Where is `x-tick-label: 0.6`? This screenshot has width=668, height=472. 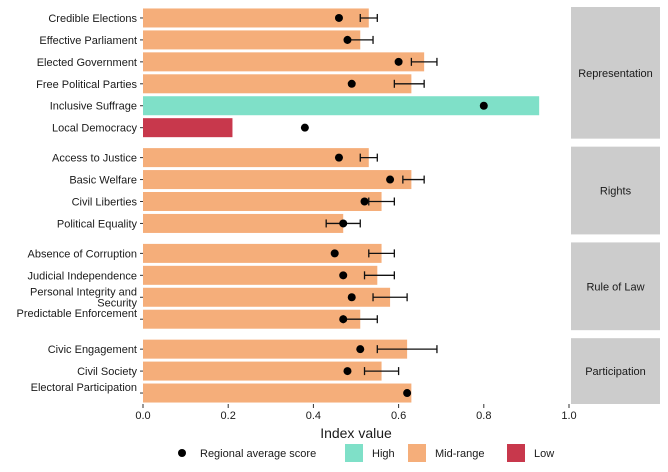
x-tick-label: 0.6 is located at coordinates (398, 416).